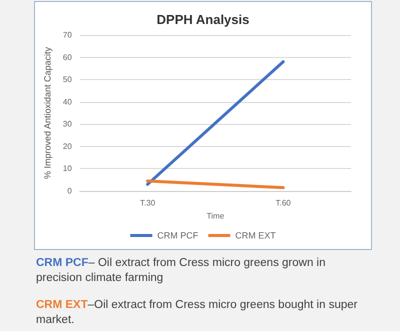 The image size is (400, 331). Describe the element at coordinates (148, 203) in the screenshot. I see `x-tick-label: T.30` at that location.